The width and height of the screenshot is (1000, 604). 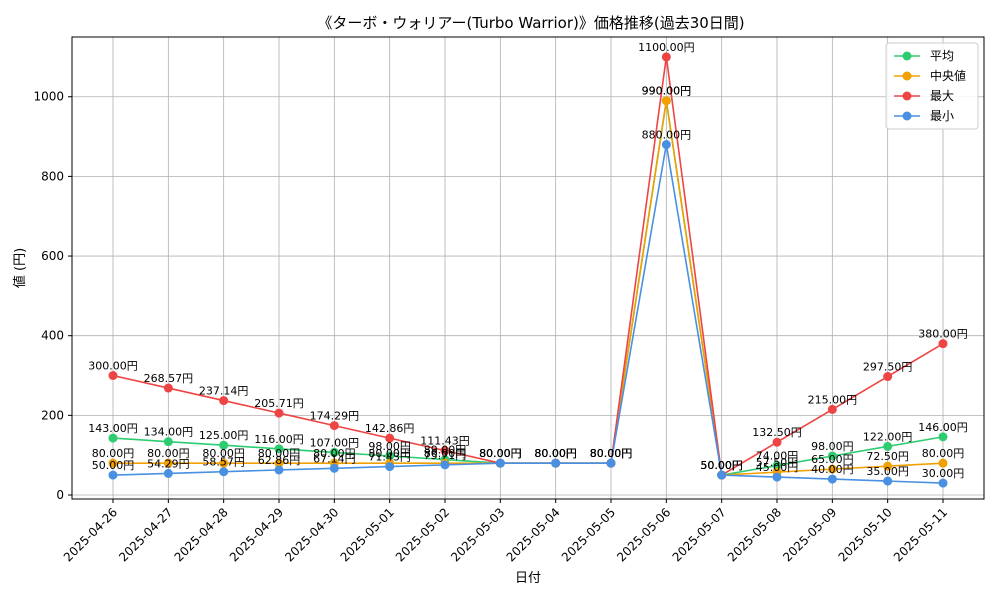 I want to click on y-tick-label: 600, so click(x=52, y=256).